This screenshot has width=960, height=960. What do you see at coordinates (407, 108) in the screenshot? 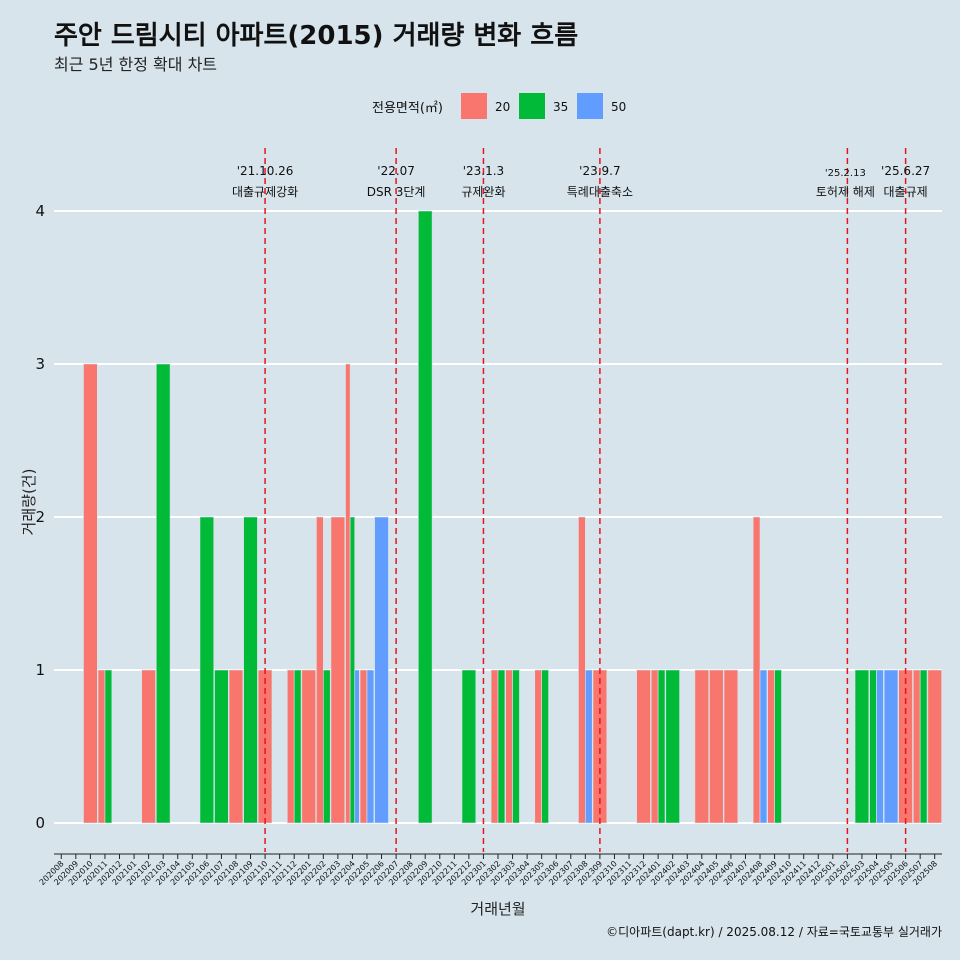
I see `legend-title: 전용면적(㎡)` at bounding box center [407, 108].